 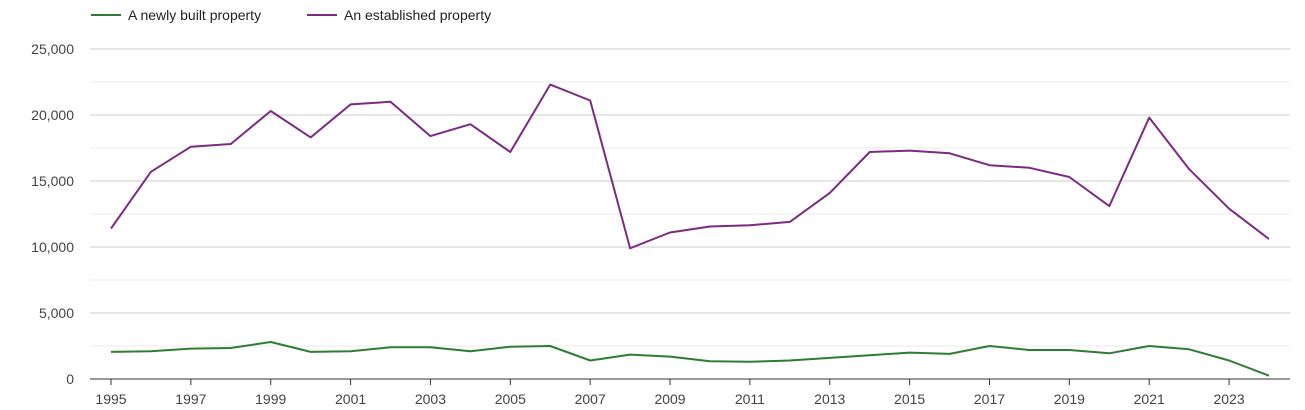 What do you see at coordinates (909, 399) in the screenshot?
I see `x-tick-label: 2015` at bounding box center [909, 399].